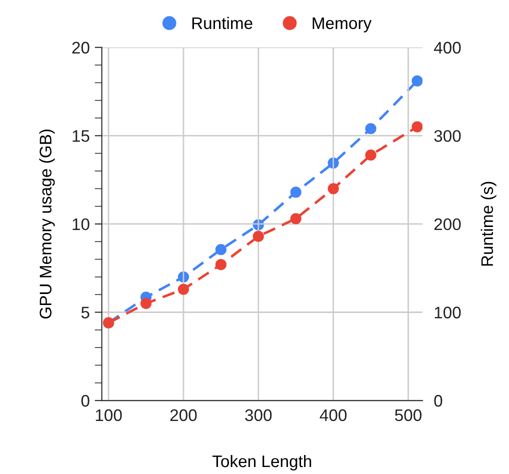 This screenshot has height=474, width=509. What do you see at coordinates (447, 48) in the screenshot?
I see `y2-tick-label: 400` at bounding box center [447, 48].